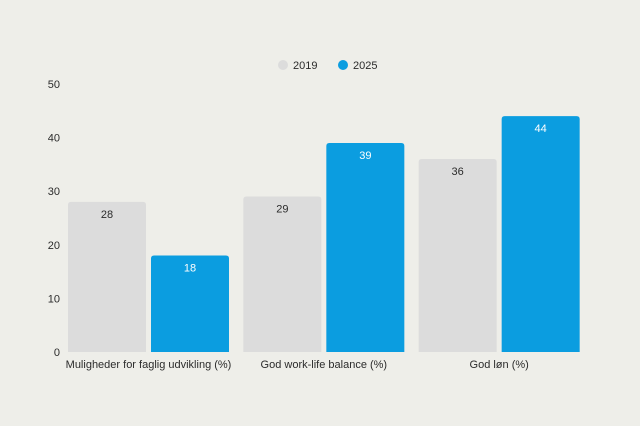 The image size is (640, 426). I want to click on x-category-label: God løn (%), so click(499, 365).